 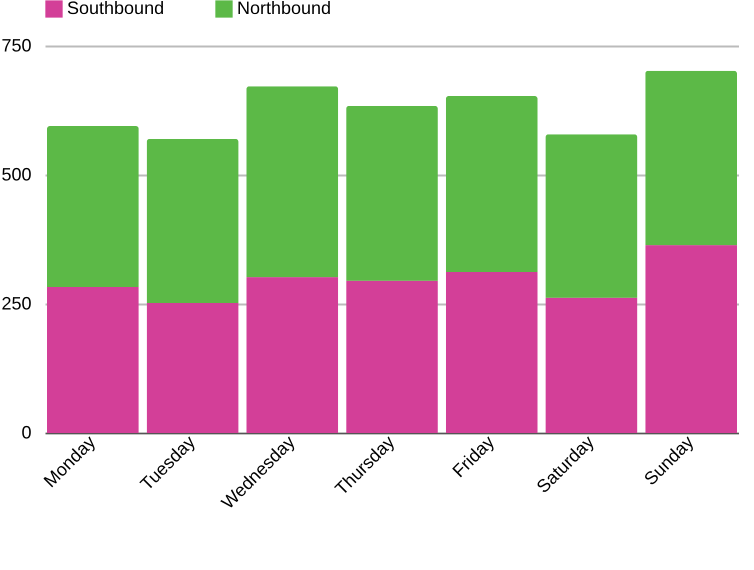 What do you see at coordinates (16, 174) in the screenshot?
I see `y-tick-label: 500` at bounding box center [16, 174].